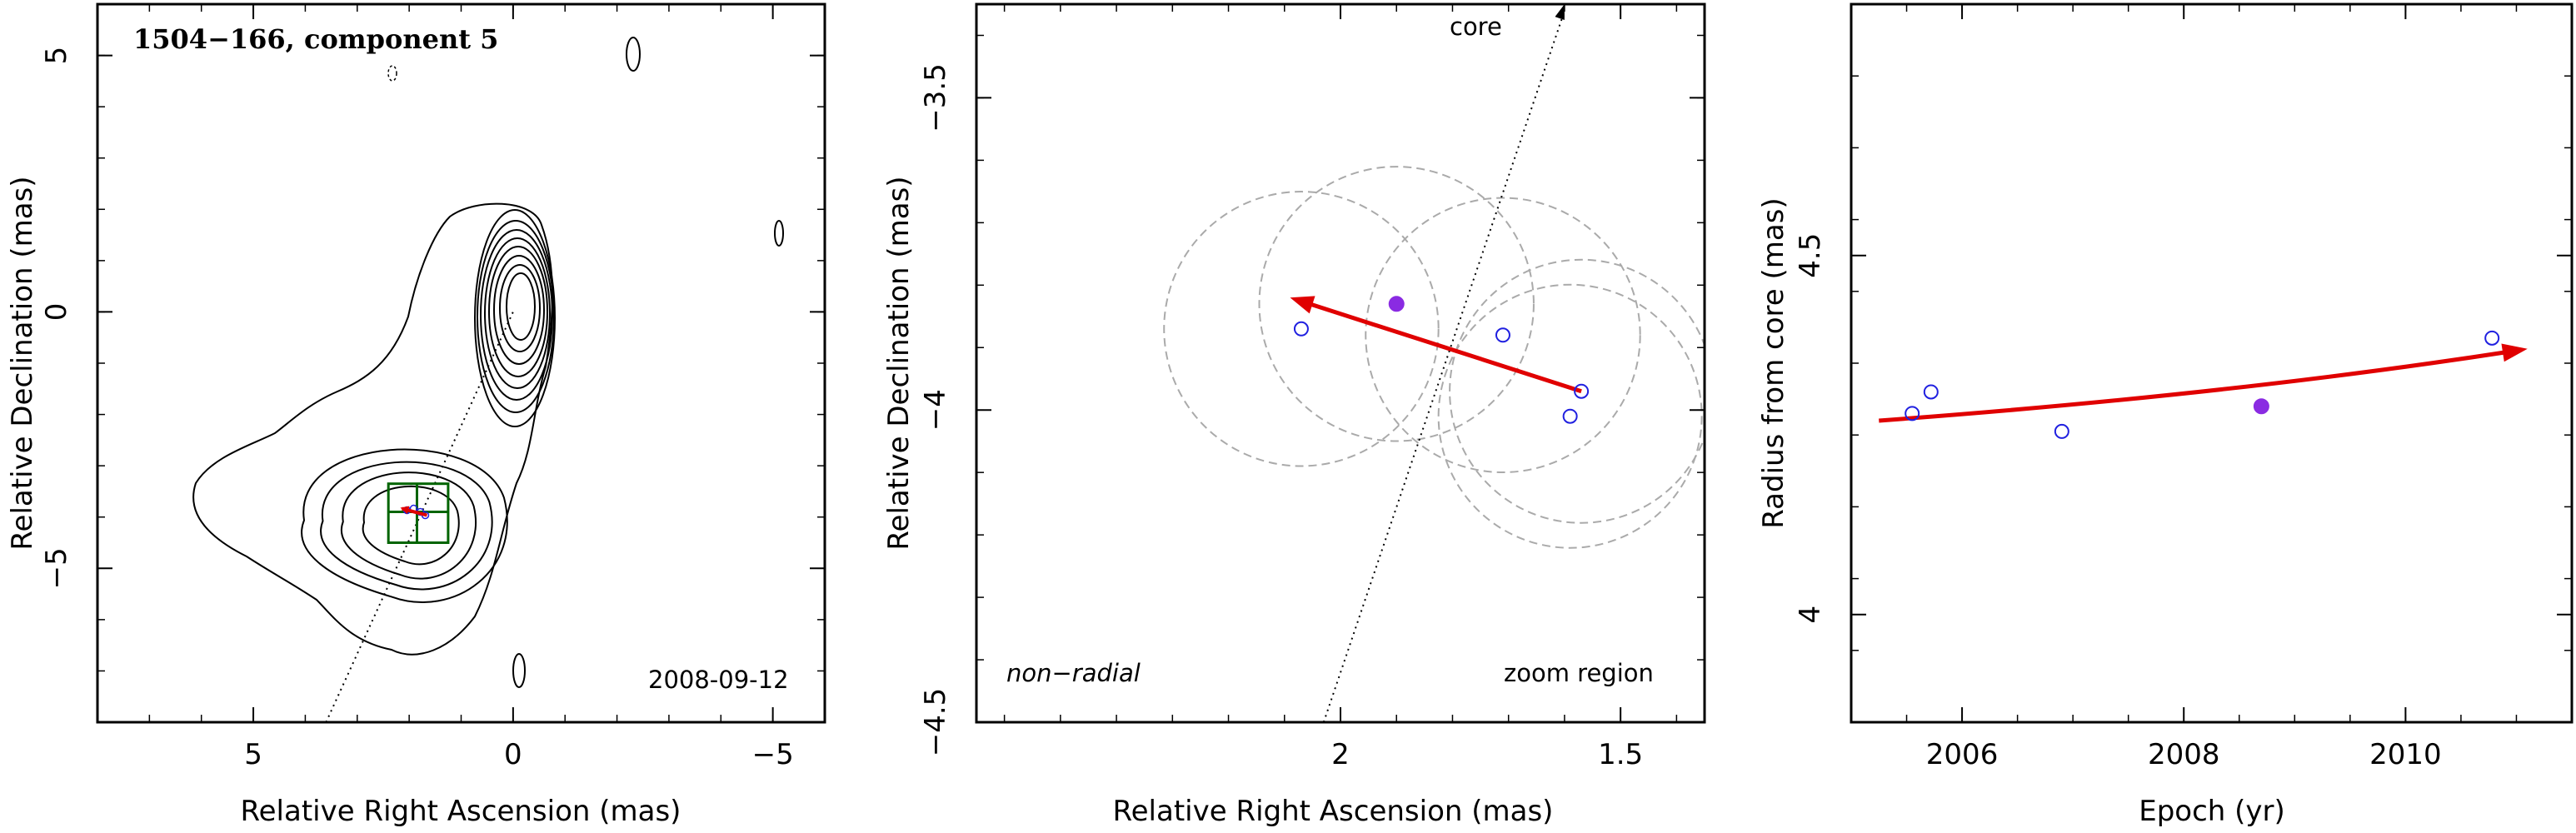 The width and height of the screenshot is (2576, 833). I want to click on p2-ytick-label: −4.5, so click(935, 722).